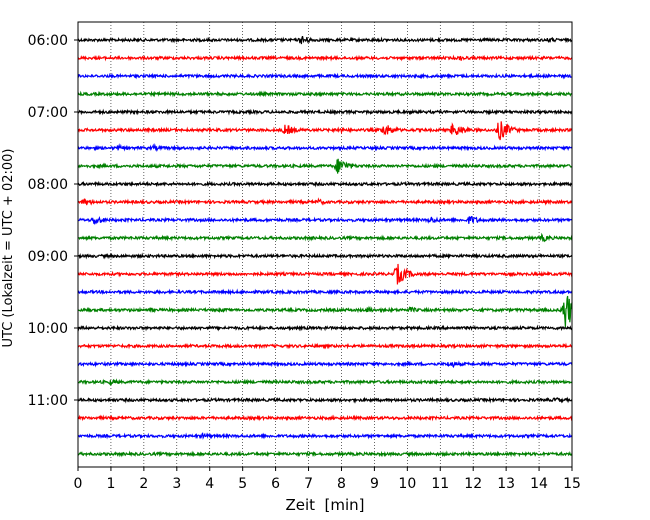 The image size is (650, 520). Describe the element at coordinates (374, 484) in the screenshot. I see `x-tick-label: 9` at that location.